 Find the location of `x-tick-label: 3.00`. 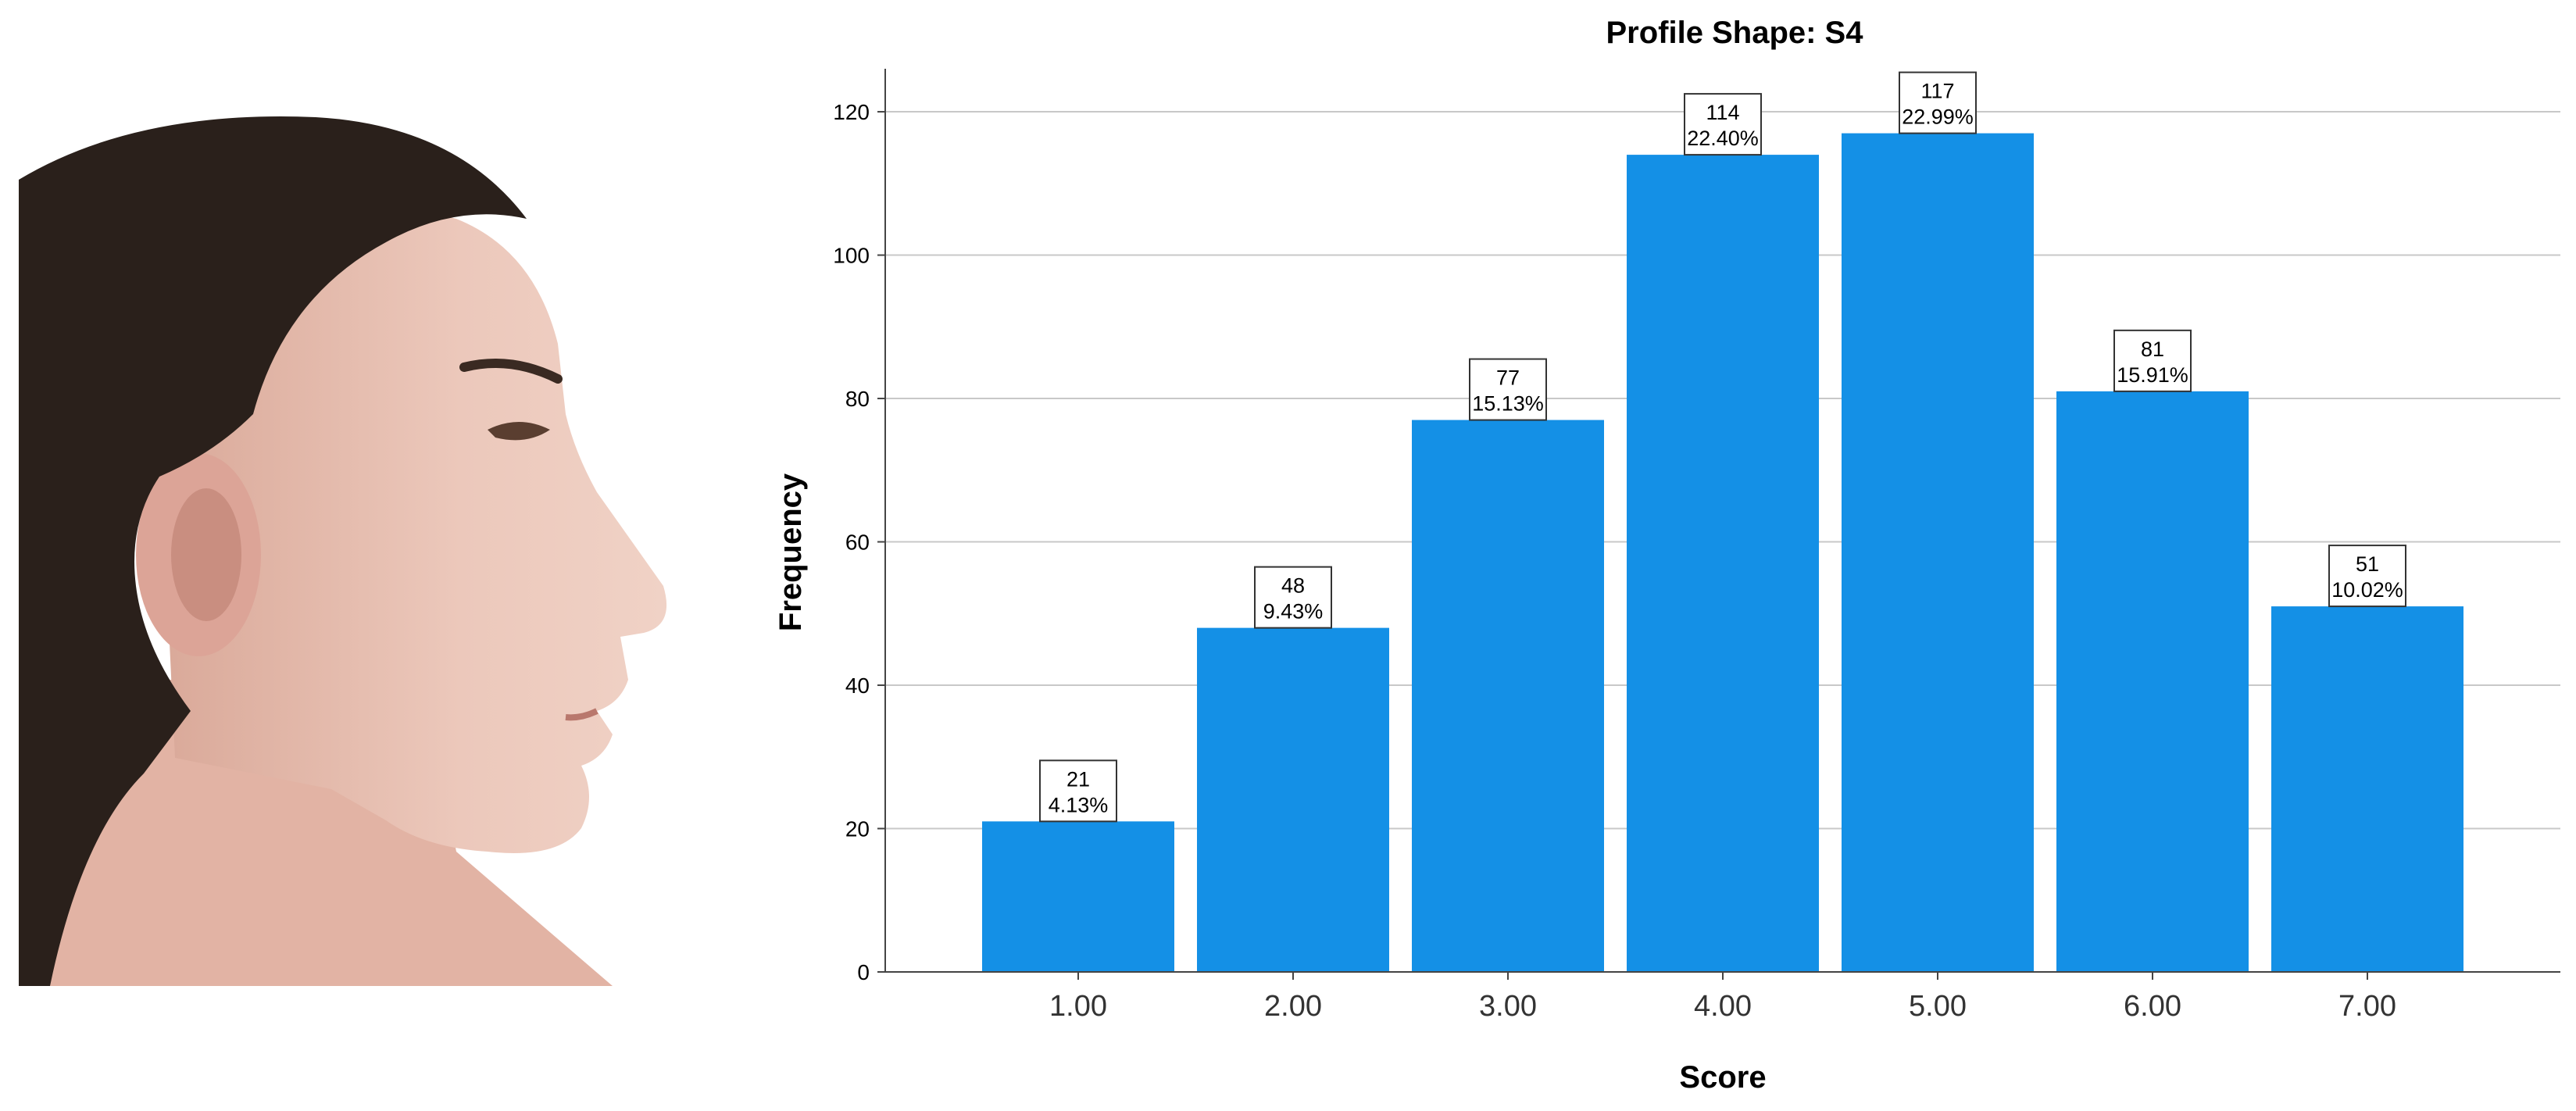

x-tick-label: 3.00 is located at coordinates (1508, 1007).